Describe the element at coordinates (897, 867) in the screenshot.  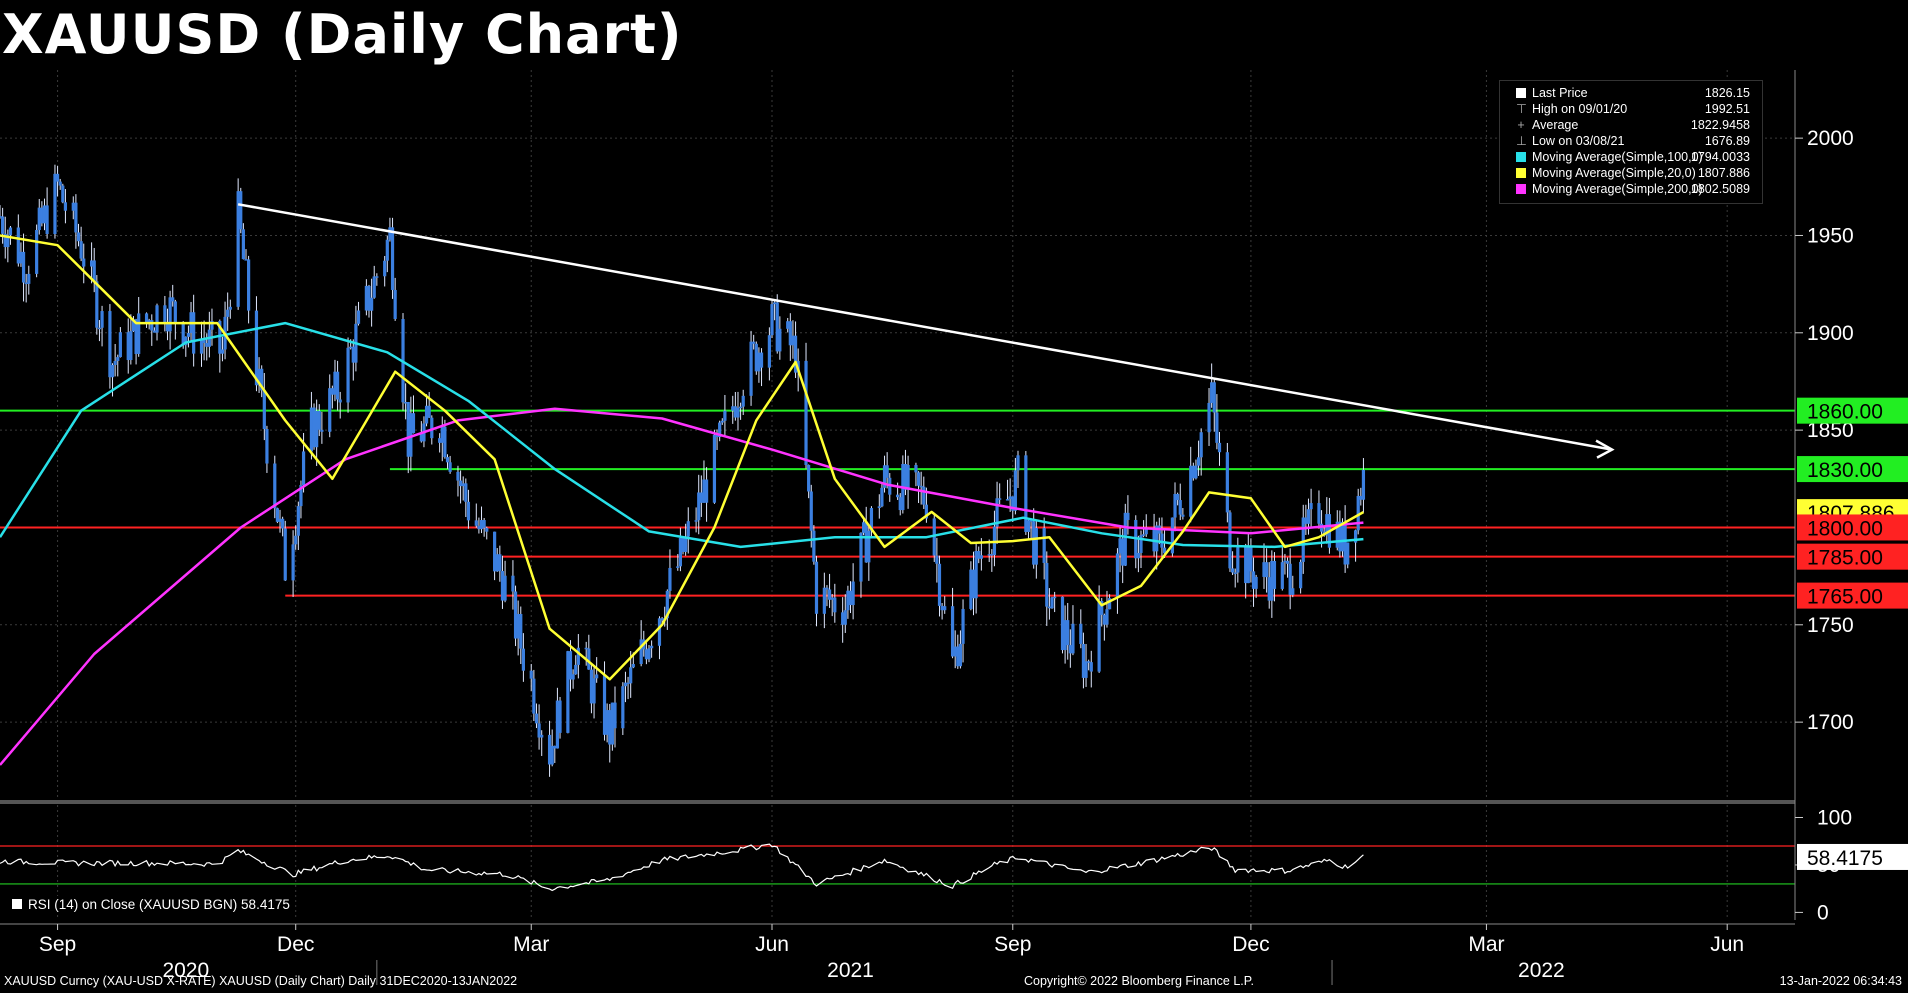
I see `rsi-panel` at that location.